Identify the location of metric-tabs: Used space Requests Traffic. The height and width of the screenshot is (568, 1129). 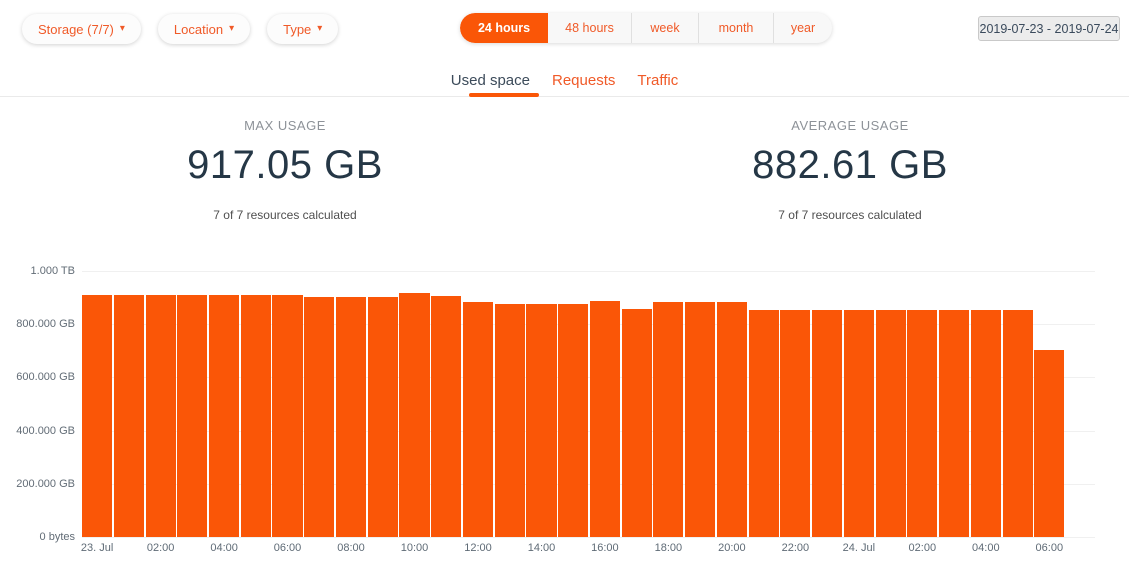
(564, 80).